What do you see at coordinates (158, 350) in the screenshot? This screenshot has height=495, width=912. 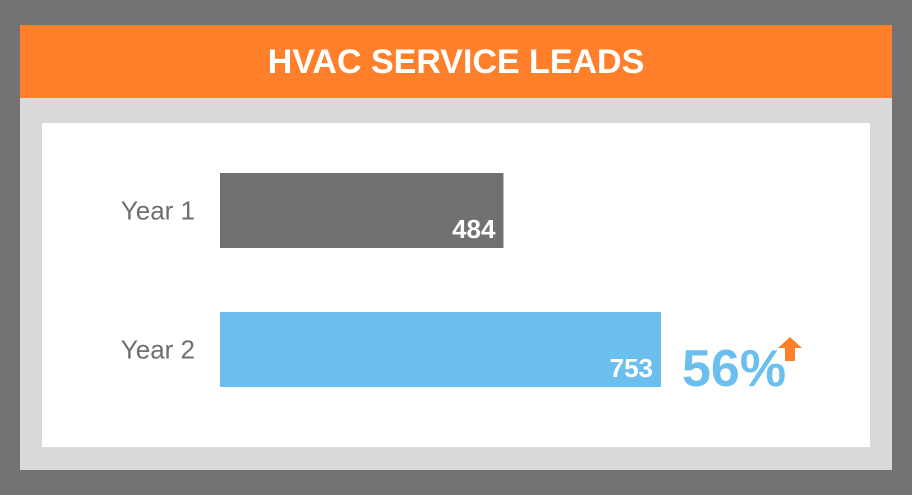 I see `category-label: Year 2` at bounding box center [158, 350].